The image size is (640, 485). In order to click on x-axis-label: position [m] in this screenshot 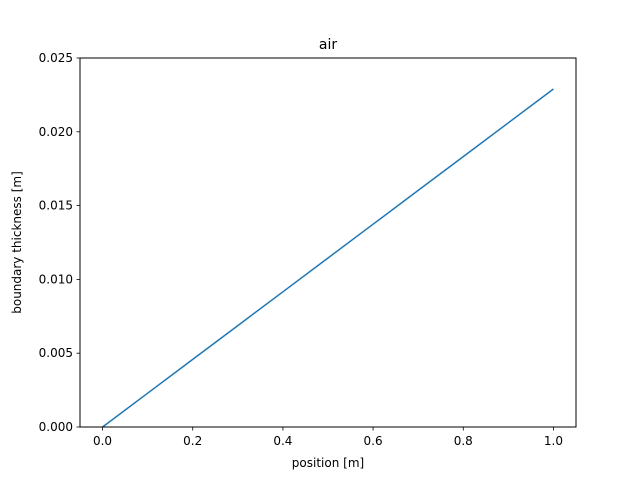, I will do `click(328, 463)`.